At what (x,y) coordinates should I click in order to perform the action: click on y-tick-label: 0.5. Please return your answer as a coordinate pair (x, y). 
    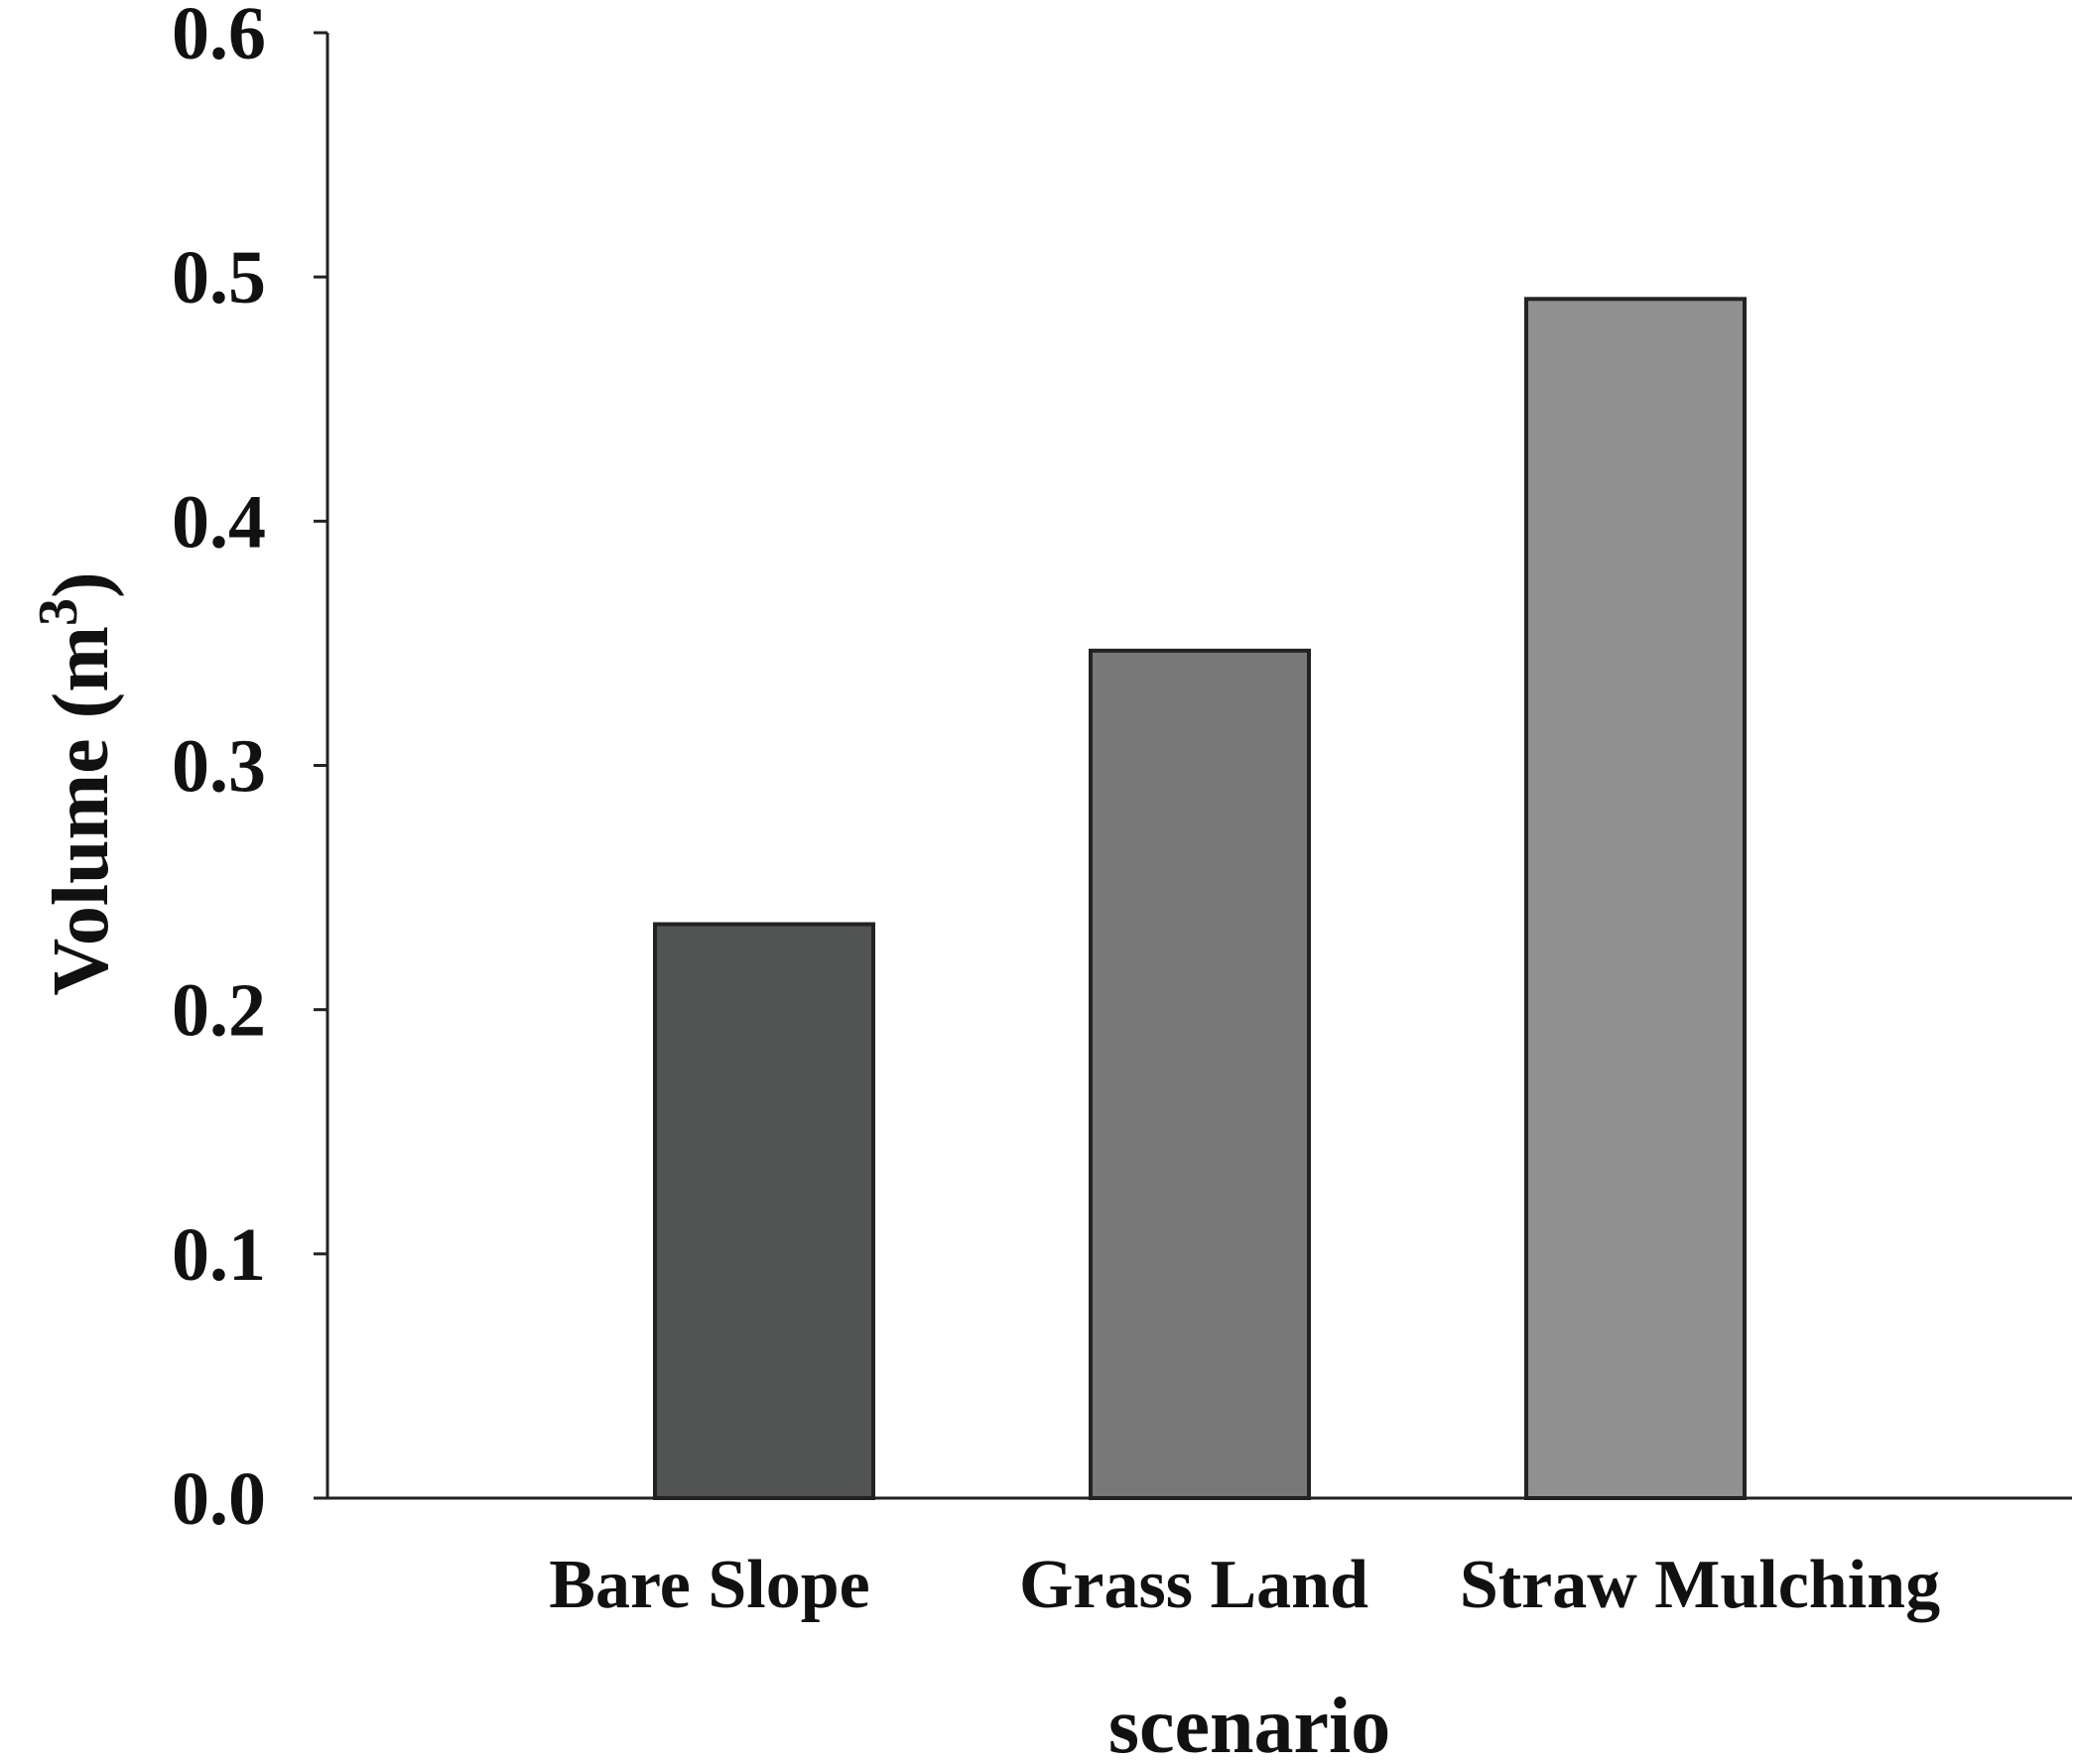
    Looking at the image, I should click on (219, 277).